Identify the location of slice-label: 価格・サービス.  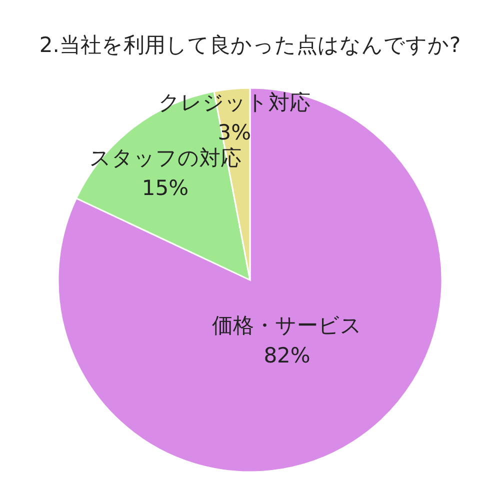
(287, 325).